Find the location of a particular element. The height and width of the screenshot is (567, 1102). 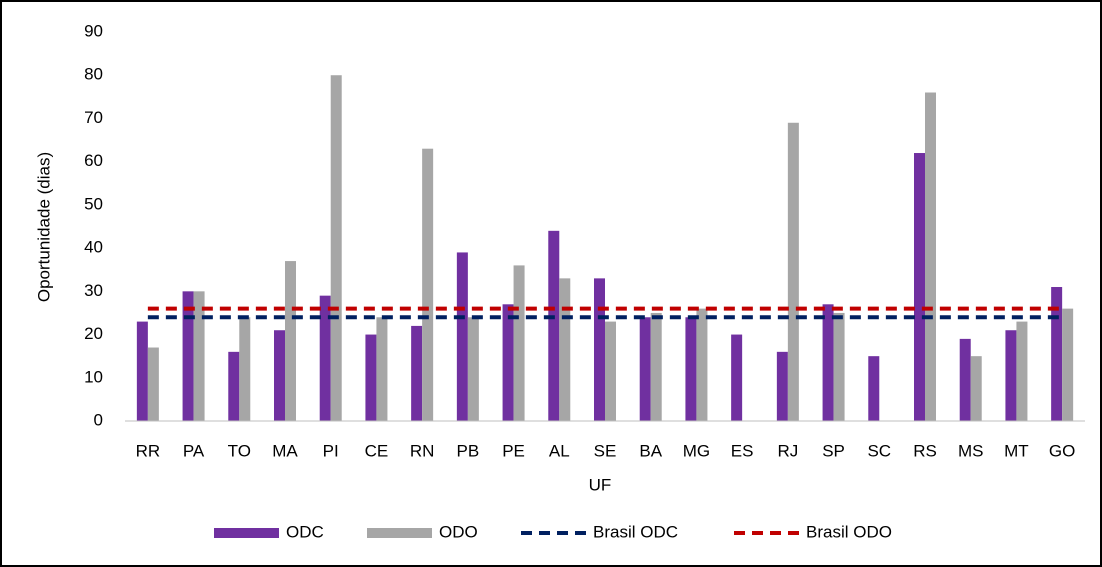

y-tick-label: 40 is located at coordinates (93, 247).